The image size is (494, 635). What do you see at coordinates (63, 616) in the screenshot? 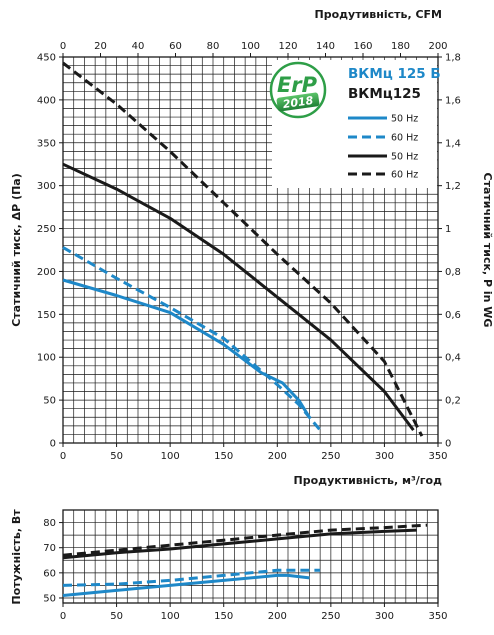
I see `power-x-tick-label: 0` at bounding box center [63, 616].